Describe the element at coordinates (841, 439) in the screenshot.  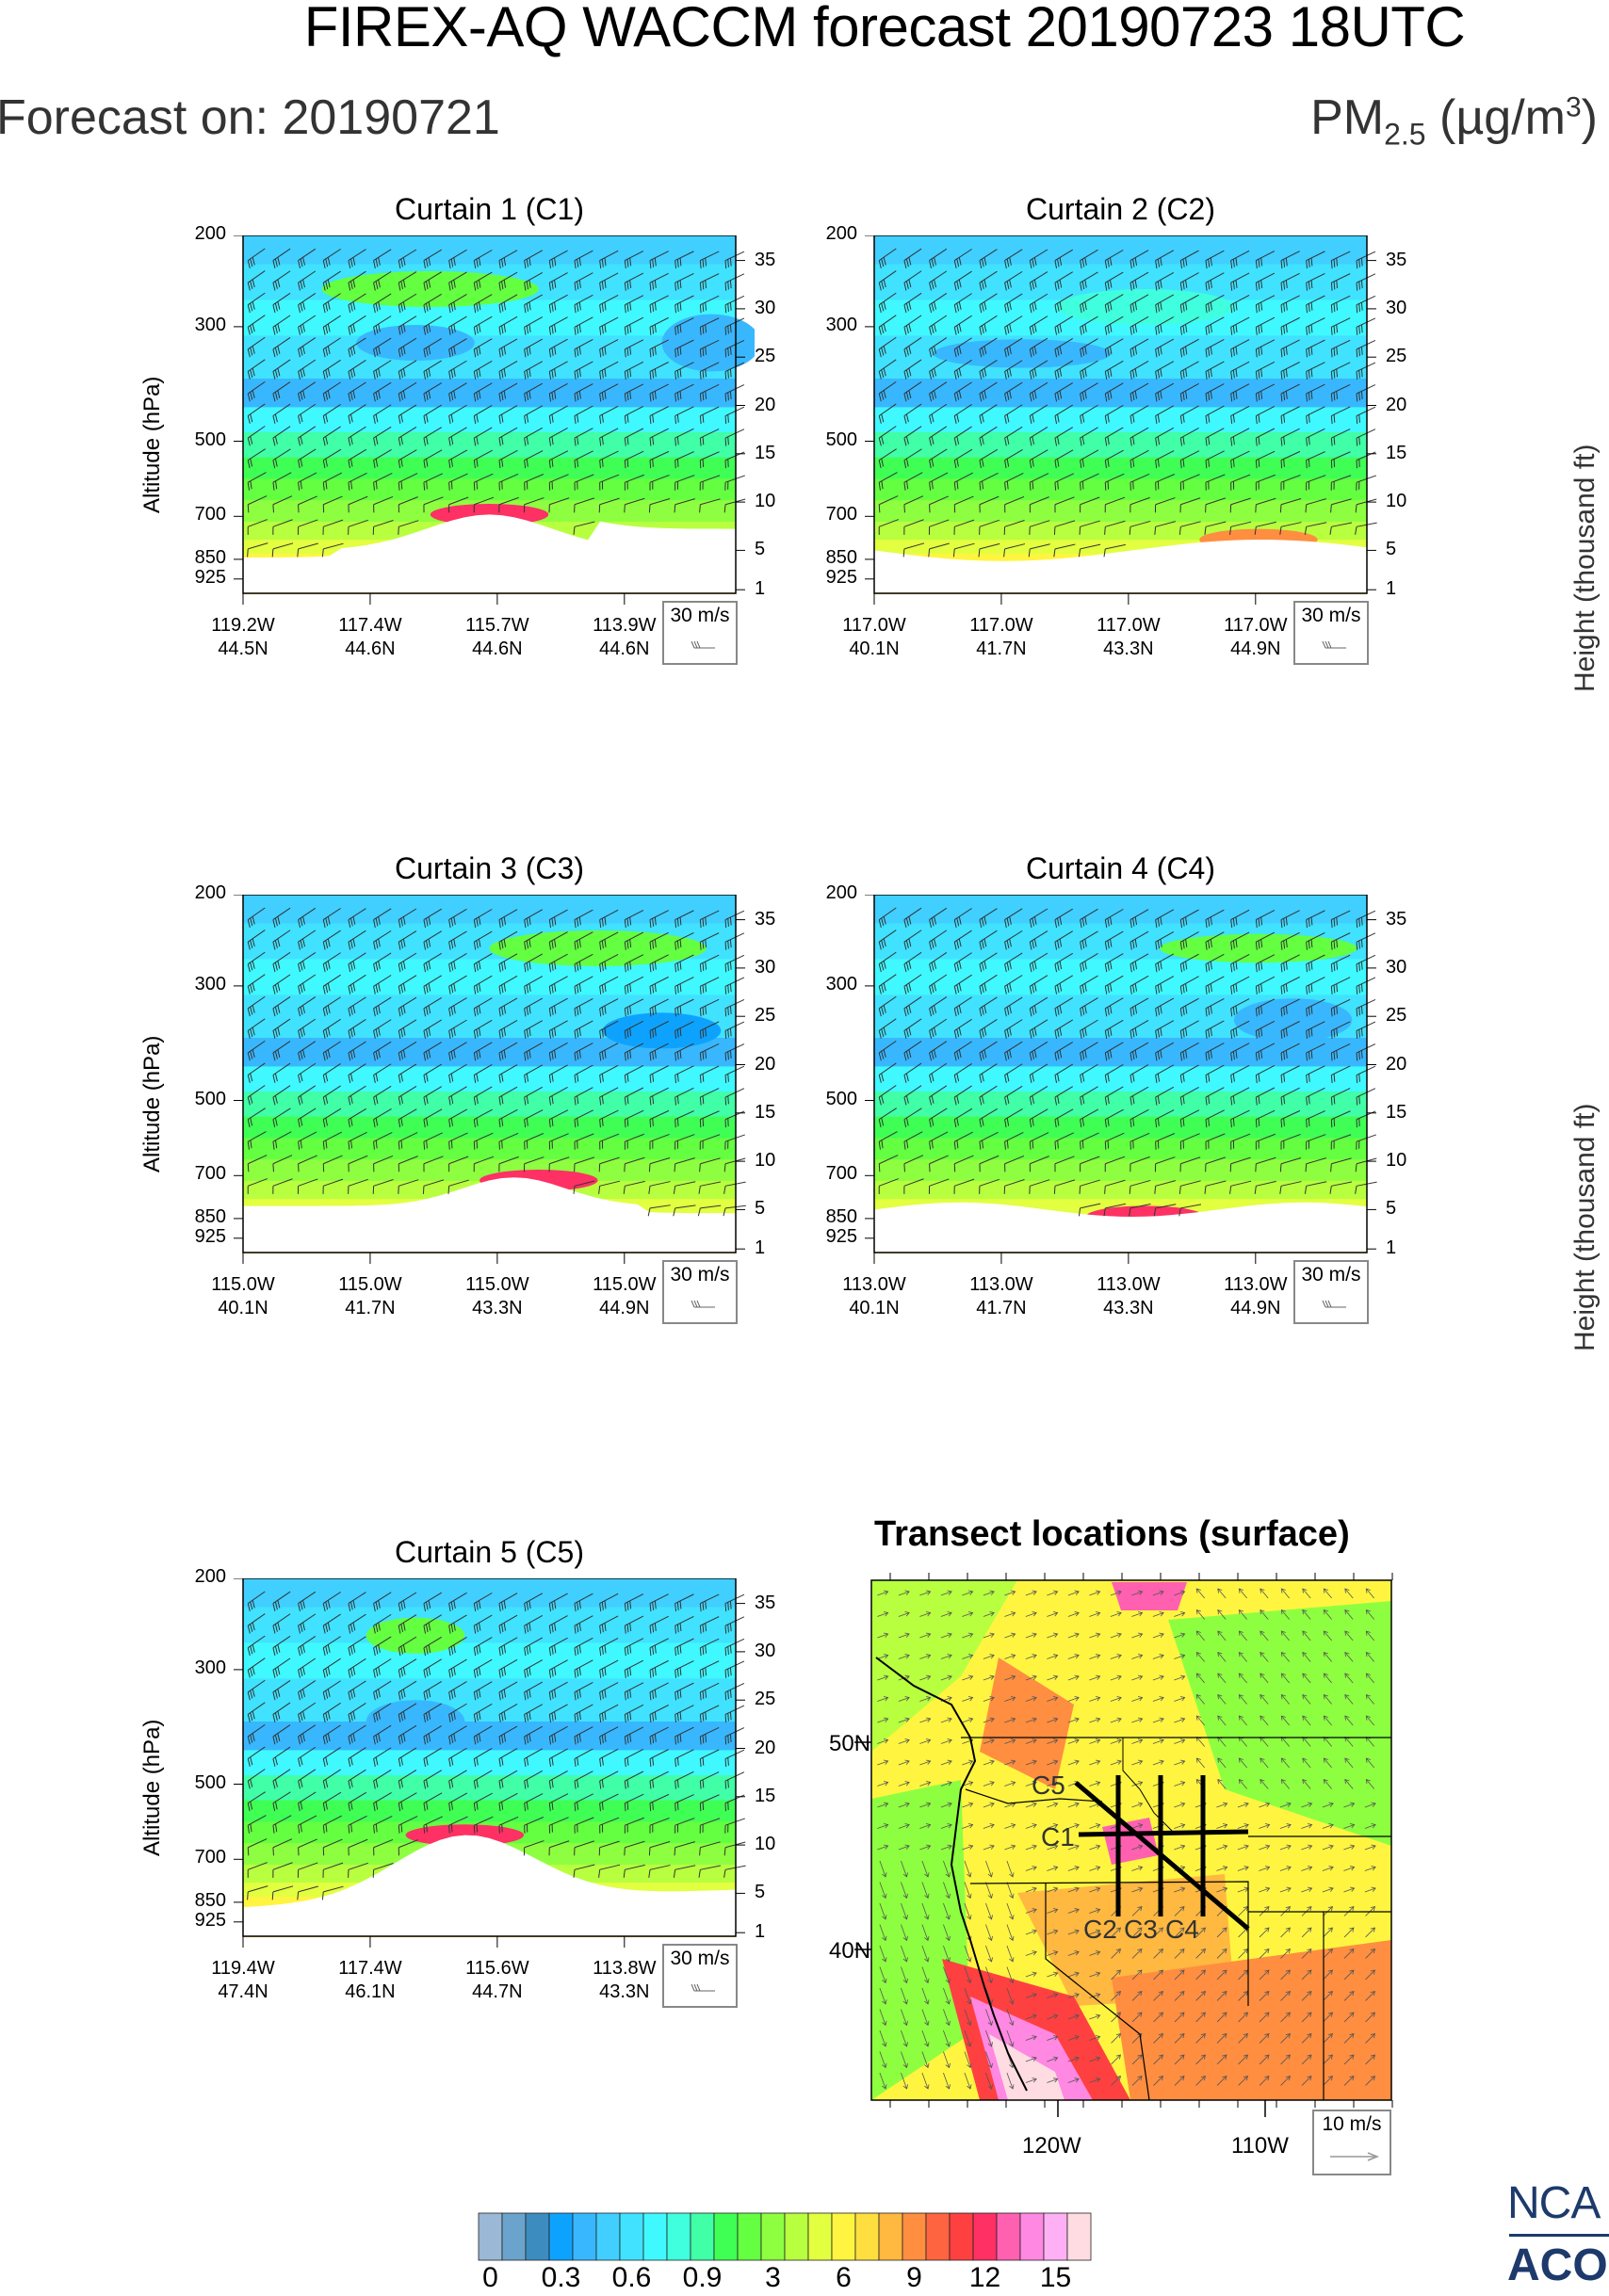
I see `ytick-label: 500` at that location.